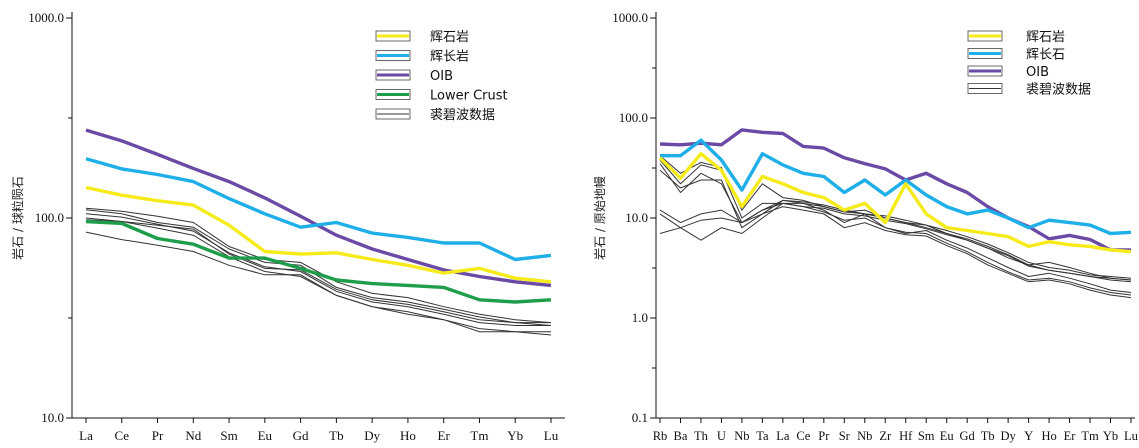 The height and width of the screenshot is (448, 1139). What do you see at coordinates (885, 436) in the screenshot?
I see `x-tick-label: Zr` at bounding box center [885, 436].